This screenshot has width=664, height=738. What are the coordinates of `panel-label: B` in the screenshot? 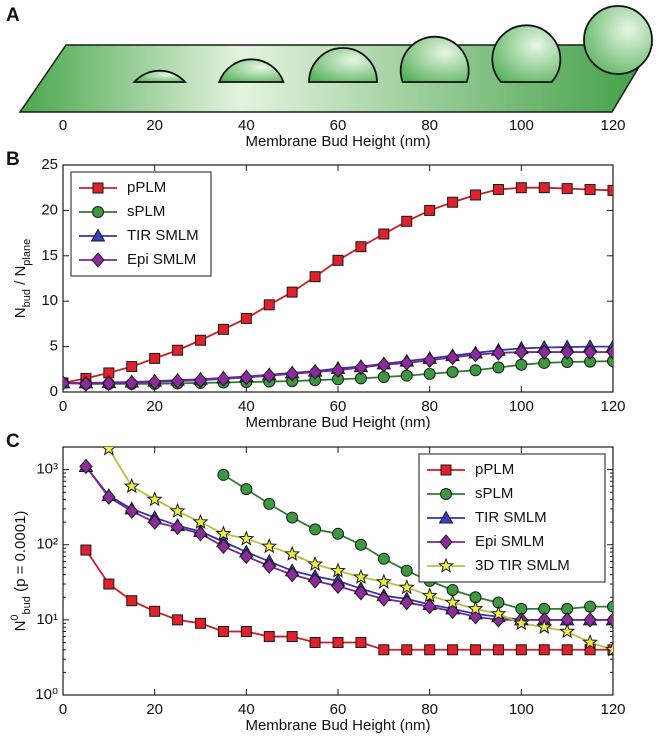 It's located at (13, 159).